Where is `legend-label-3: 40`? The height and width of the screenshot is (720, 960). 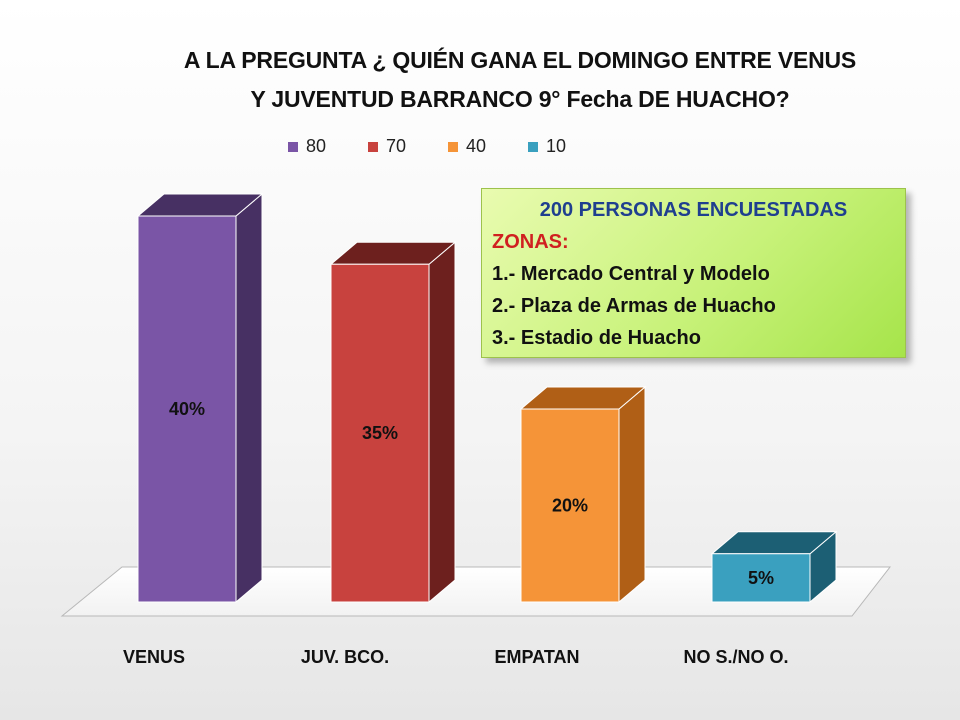 legend-label-3: 40 is located at coordinates (476, 146).